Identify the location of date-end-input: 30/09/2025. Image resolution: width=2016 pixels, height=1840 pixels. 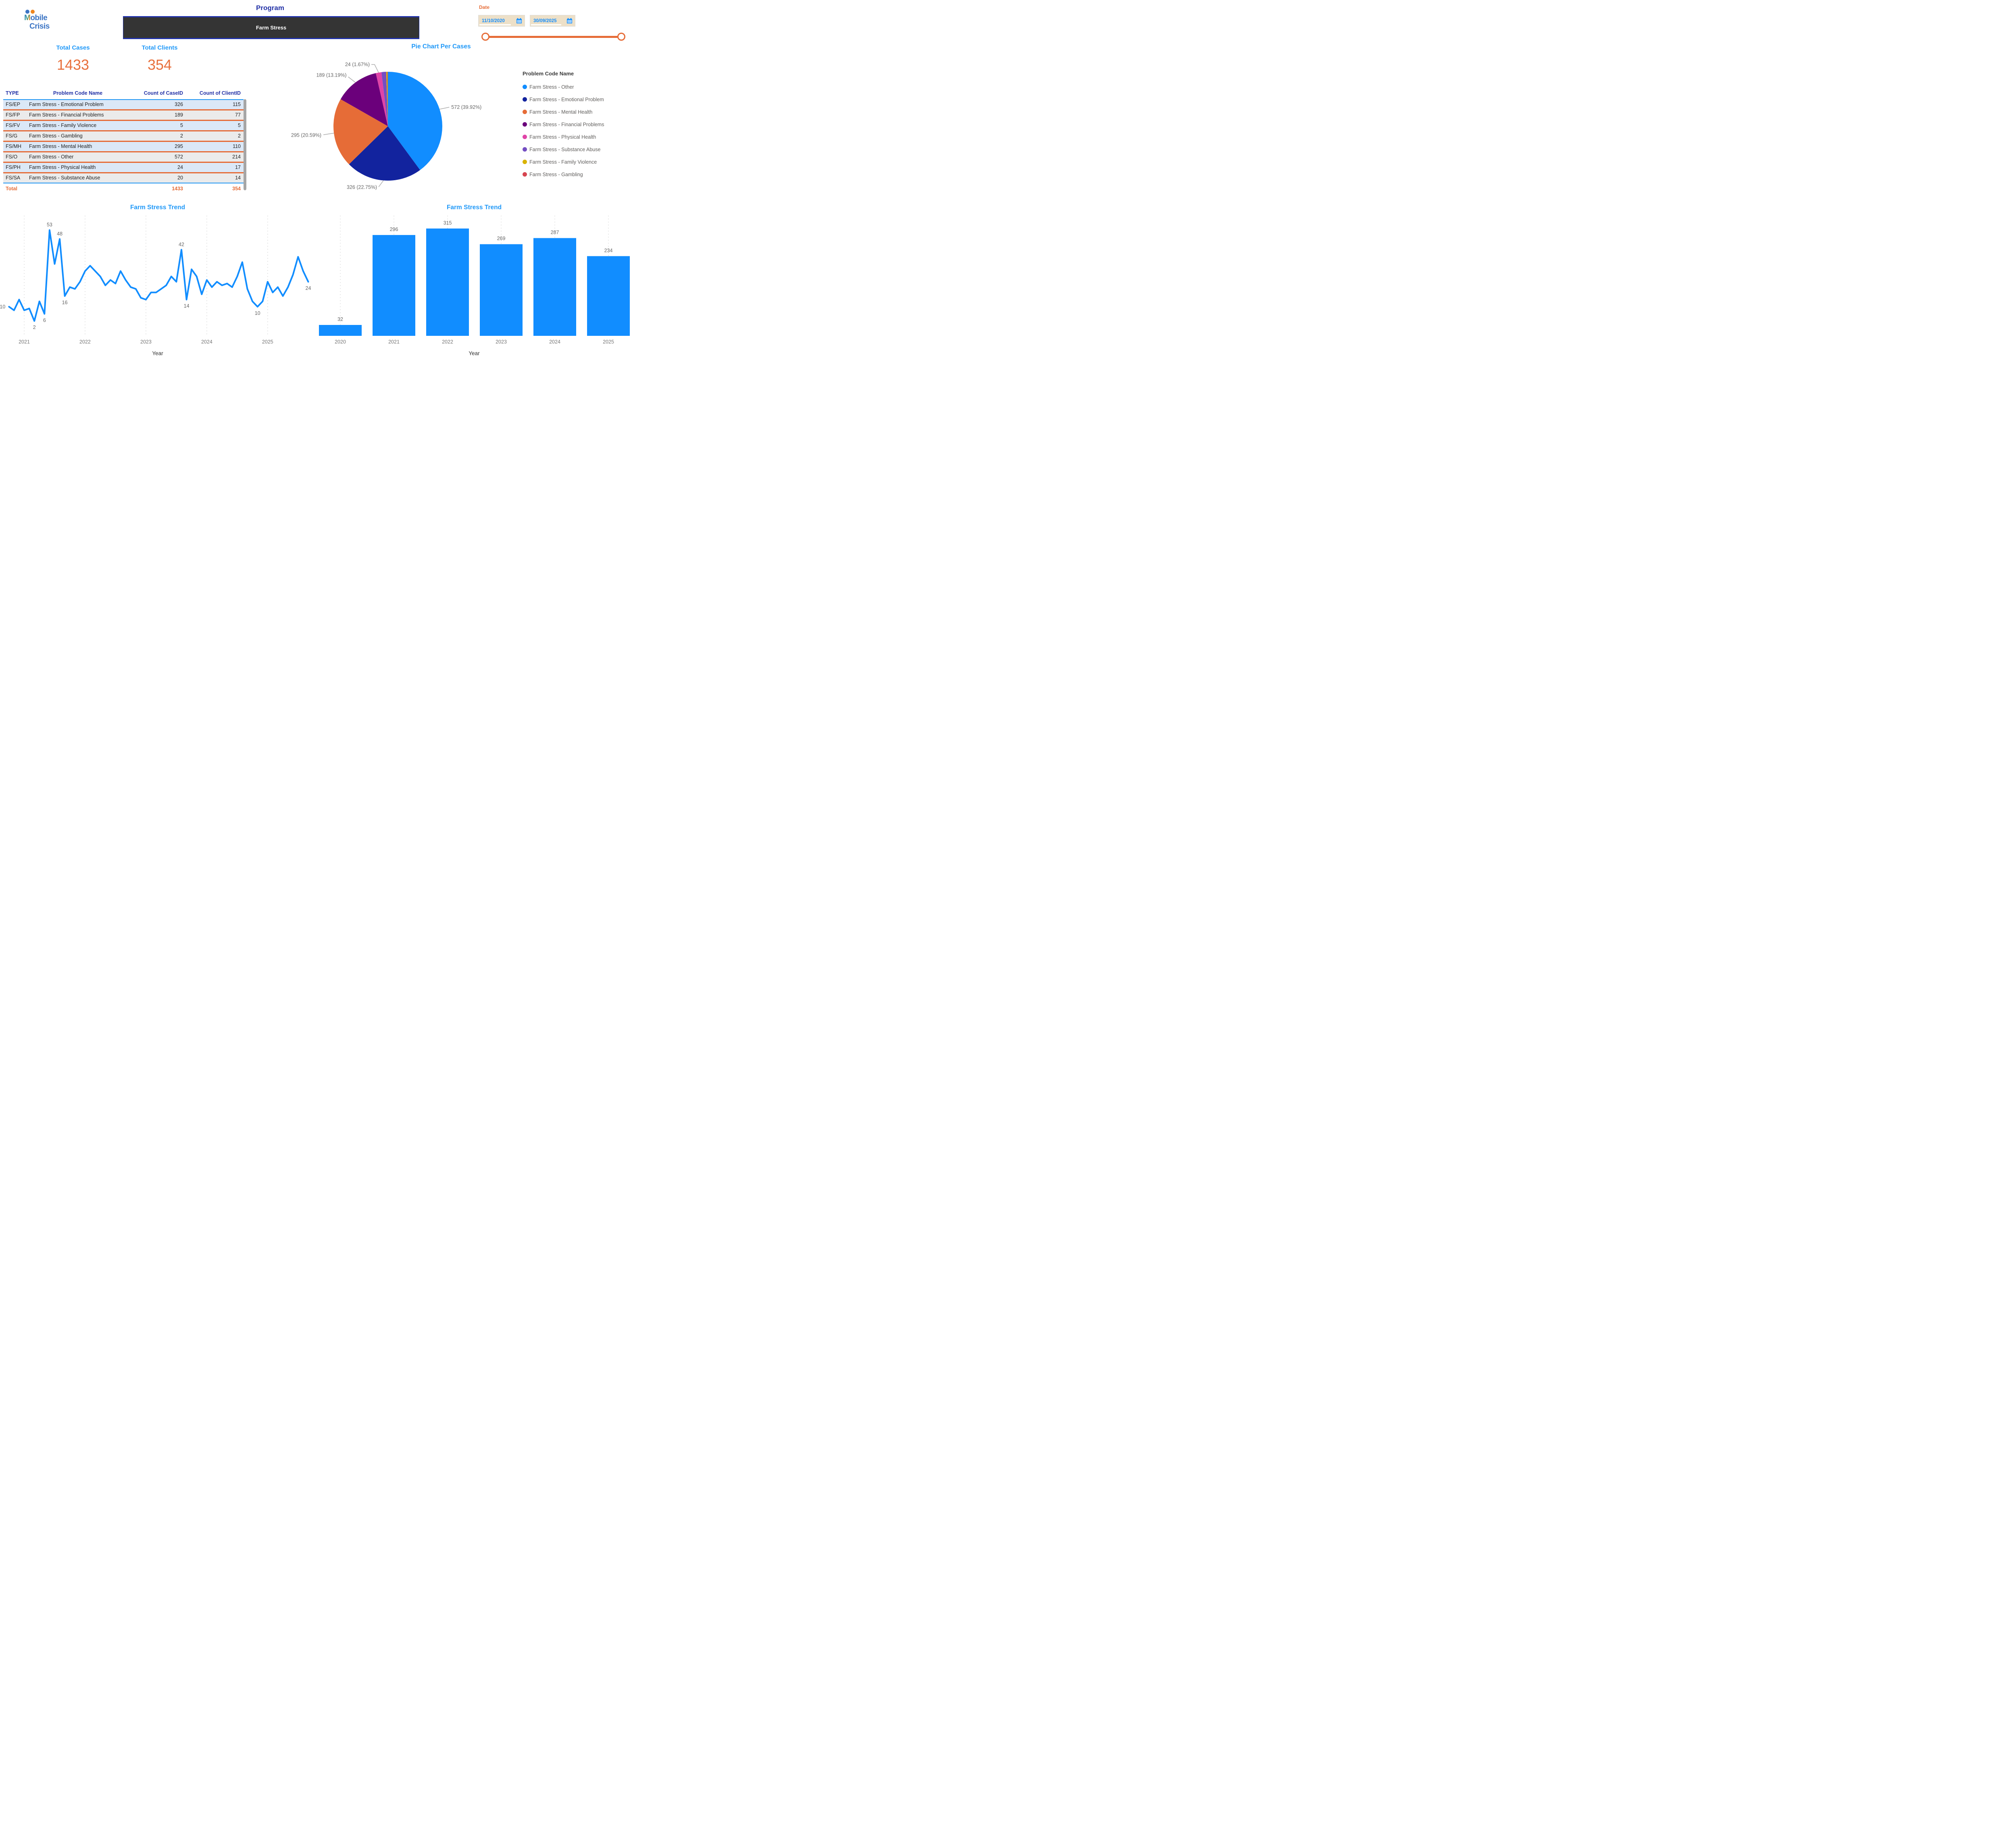
(553, 21).